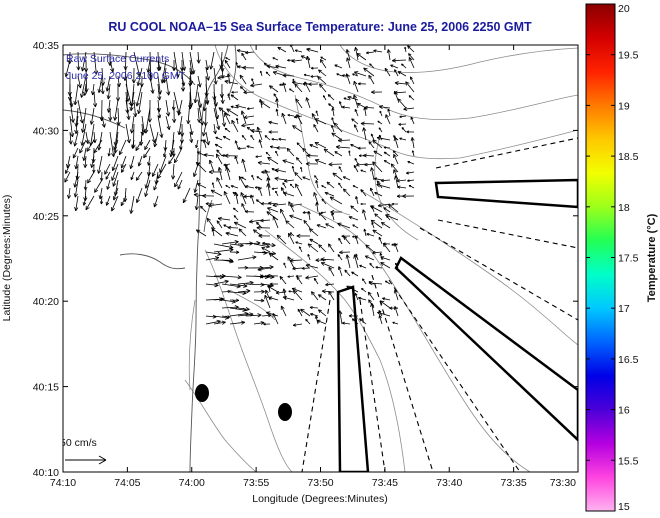 This screenshot has width=660, height=518. Describe the element at coordinates (126, 76) in the screenshot. I see `raw-currents-time: June 25, 2006 2100 GMT` at that location.